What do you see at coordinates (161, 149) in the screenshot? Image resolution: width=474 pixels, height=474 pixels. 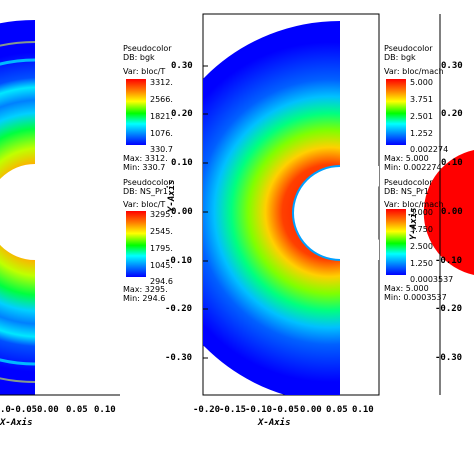 I see `legend-label: 330.7` at bounding box center [161, 149].